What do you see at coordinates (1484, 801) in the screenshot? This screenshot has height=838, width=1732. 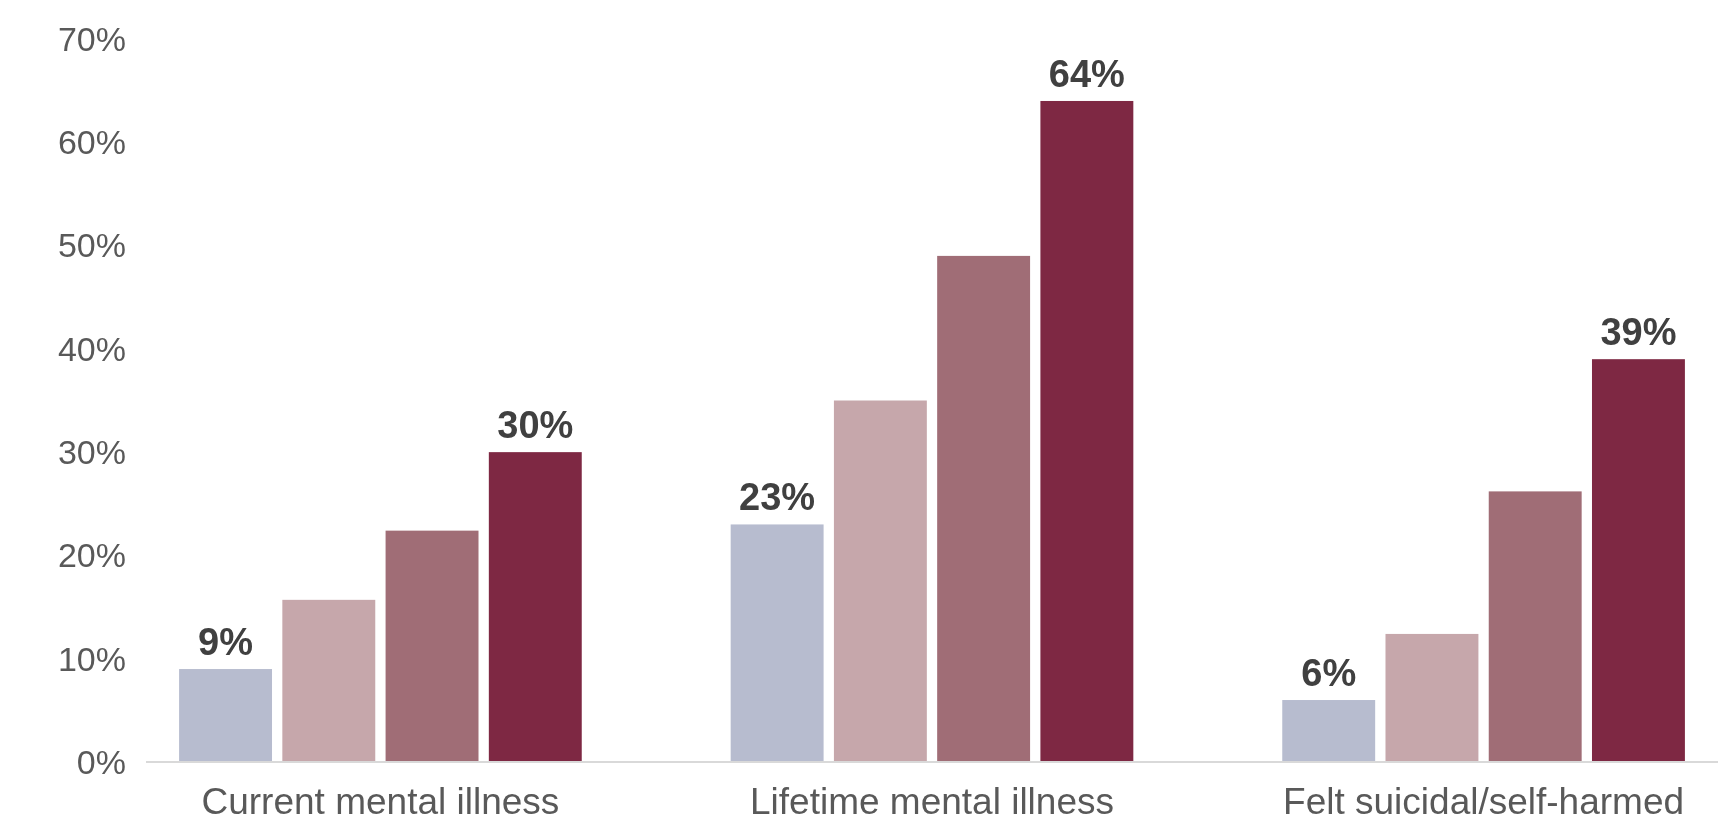 I see `x-tick-label: Felt suicidal/self-harmed` at bounding box center [1484, 801].